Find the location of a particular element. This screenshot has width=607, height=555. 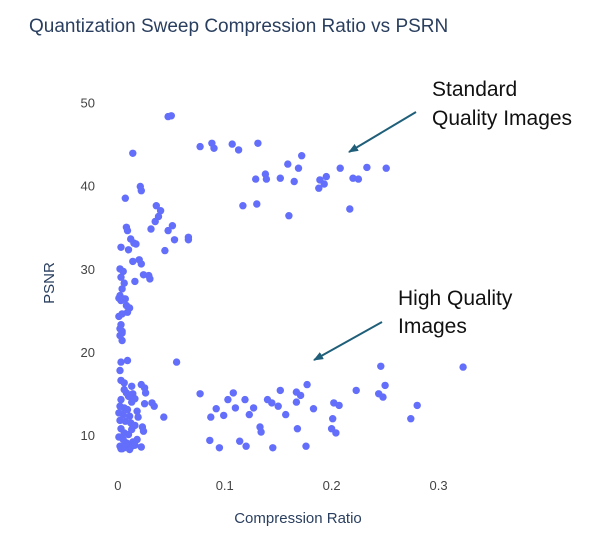

annotation-standard-line2: Quality Images is located at coordinates (502, 118).